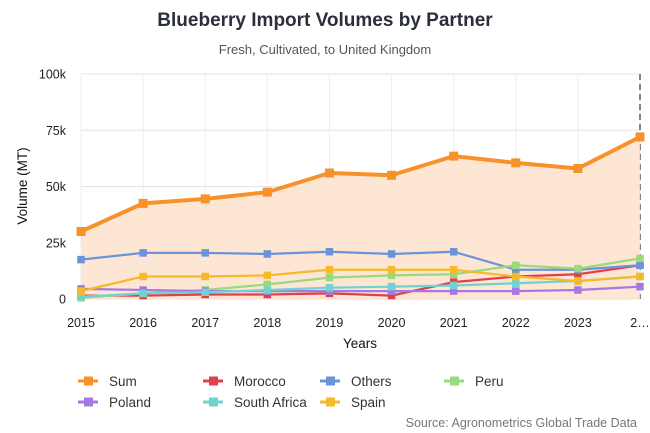 The width and height of the screenshot is (650, 433). Describe the element at coordinates (62, 300) in the screenshot. I see `y-tick-label: 0` at that location.